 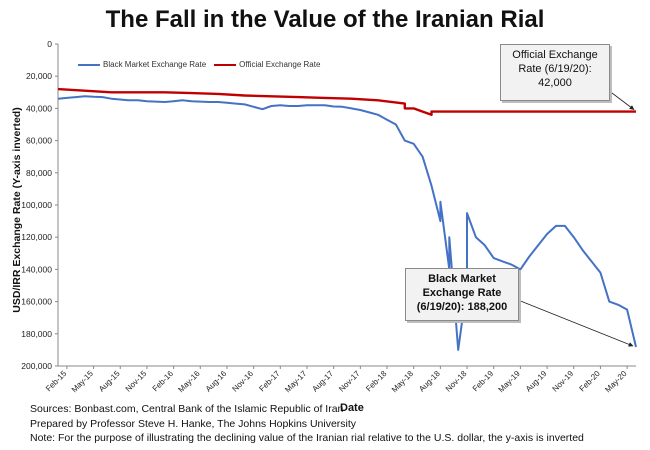 What do you see at coordinates (36, 366) in the screenshot?
I see `y-tick-label: 200,000` at bounding box center [36, 366].